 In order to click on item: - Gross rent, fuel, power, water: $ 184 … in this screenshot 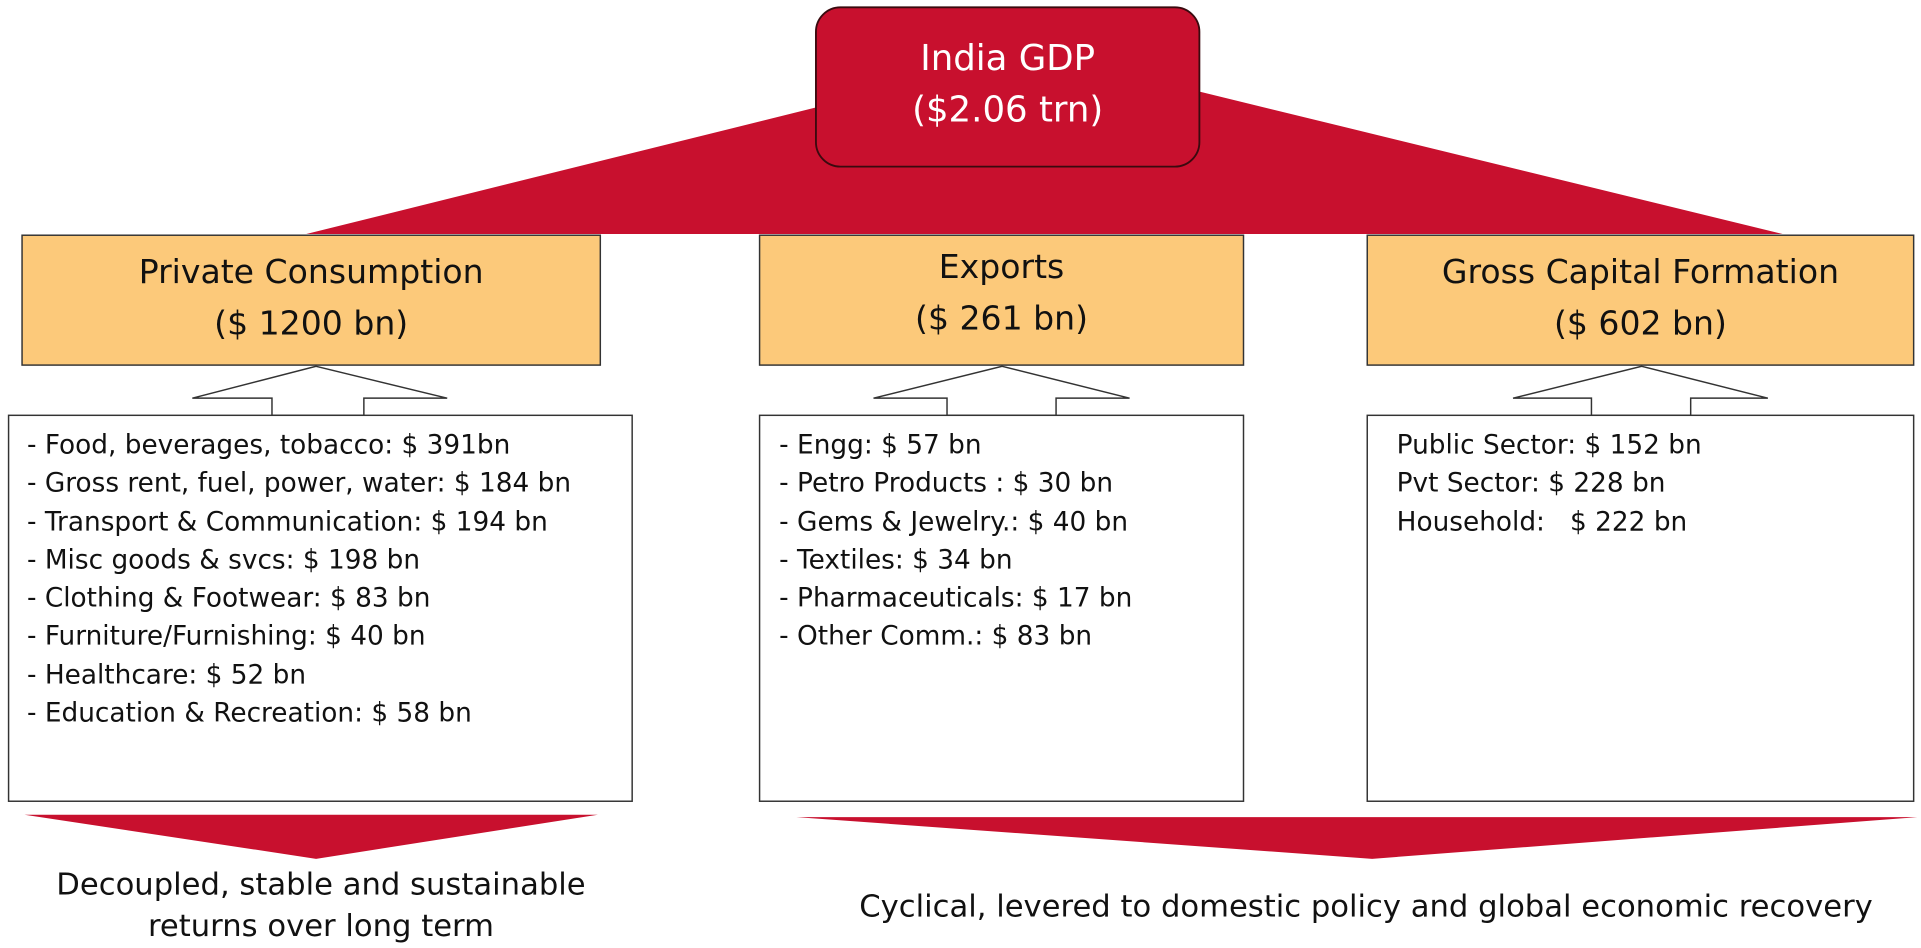, I will do `click(299, 483)`.